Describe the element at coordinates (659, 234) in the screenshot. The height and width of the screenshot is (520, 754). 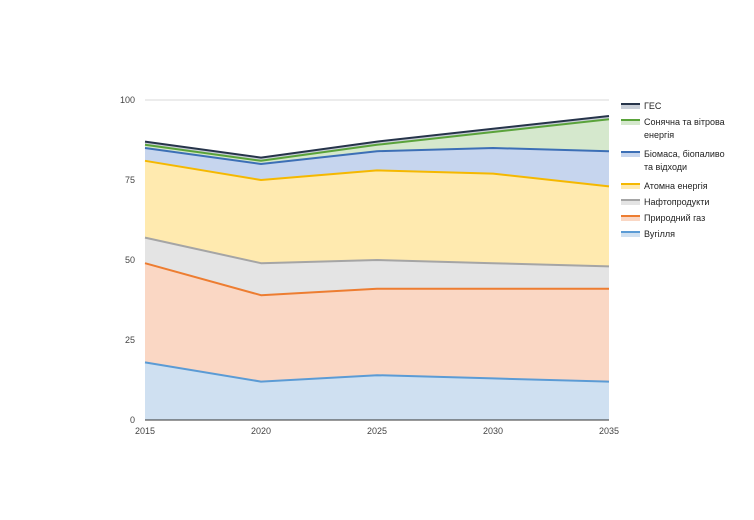
I see `legend-label: Вугілля` at that location.